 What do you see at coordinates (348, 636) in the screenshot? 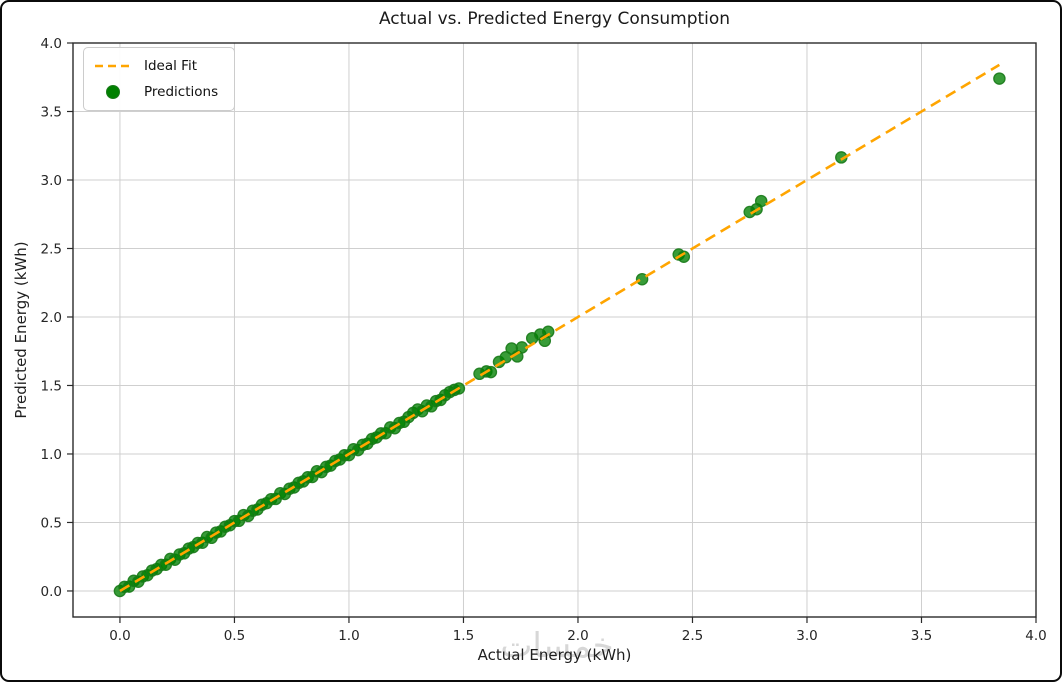
I see `x-tick-label: 1.0` at bounding box center [348, 636].